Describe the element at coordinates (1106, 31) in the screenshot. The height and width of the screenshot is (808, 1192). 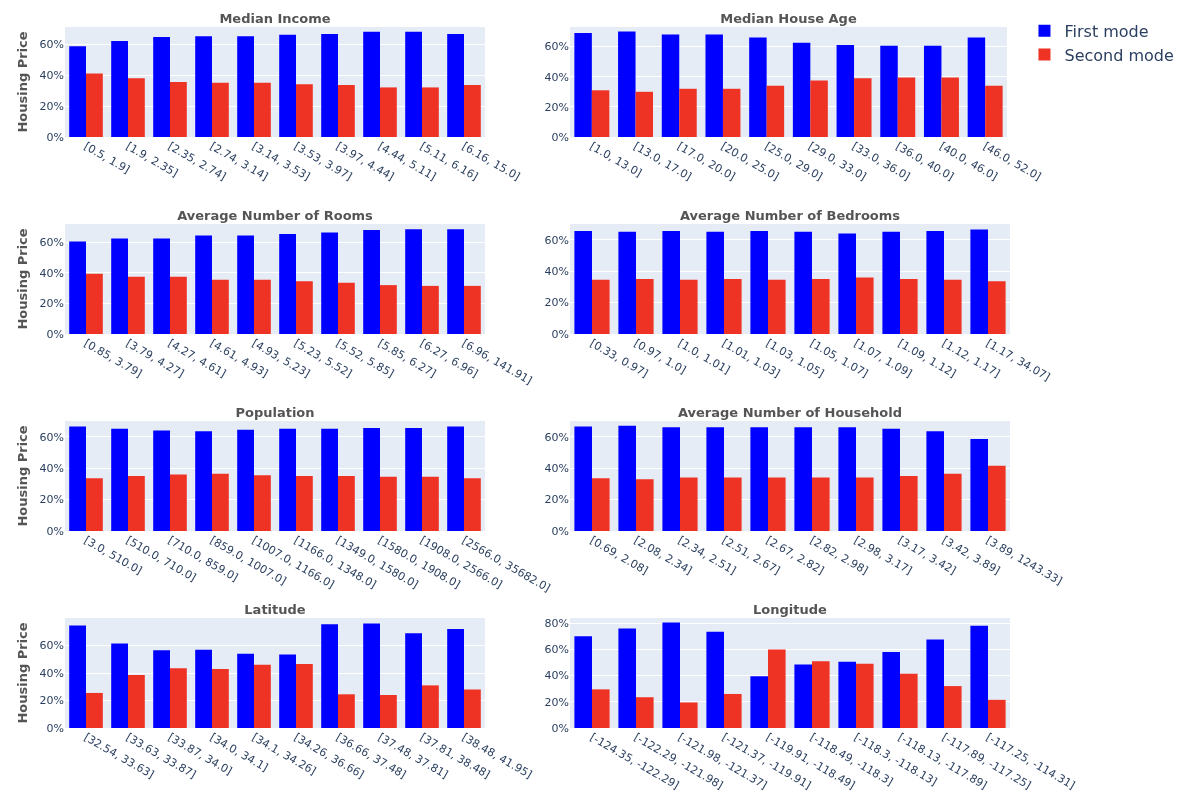
I see `legend-label: First mode` at that location.